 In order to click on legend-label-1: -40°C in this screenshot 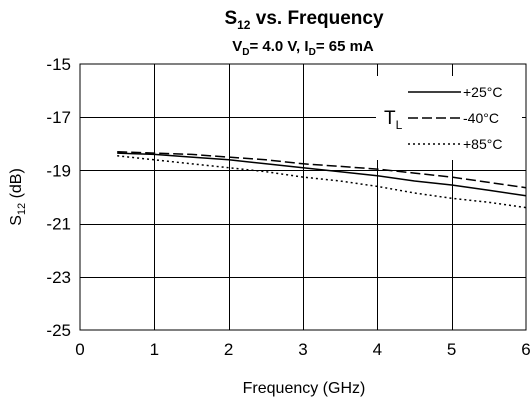, I will do `click(481, 118)`.